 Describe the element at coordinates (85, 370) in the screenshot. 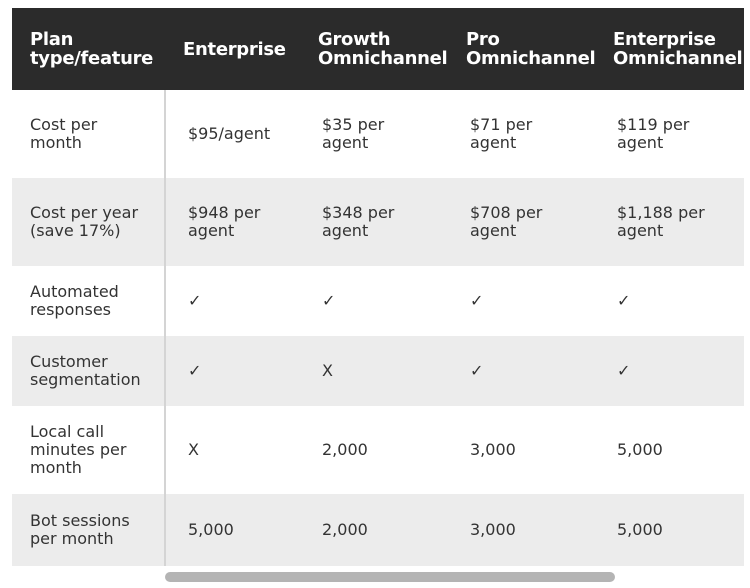

I see `cell-text: Customer segmentation` at that location.